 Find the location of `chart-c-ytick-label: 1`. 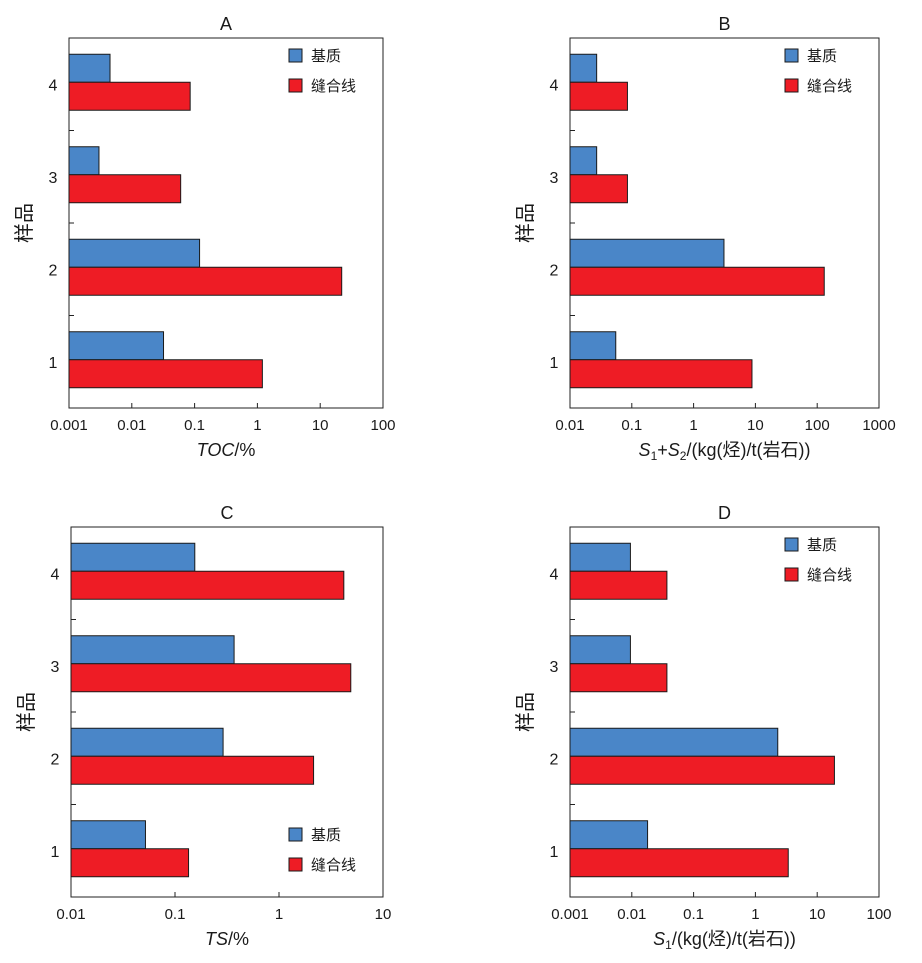

chart-c-ytick-label: 1 is located at coordinates (55, 852).